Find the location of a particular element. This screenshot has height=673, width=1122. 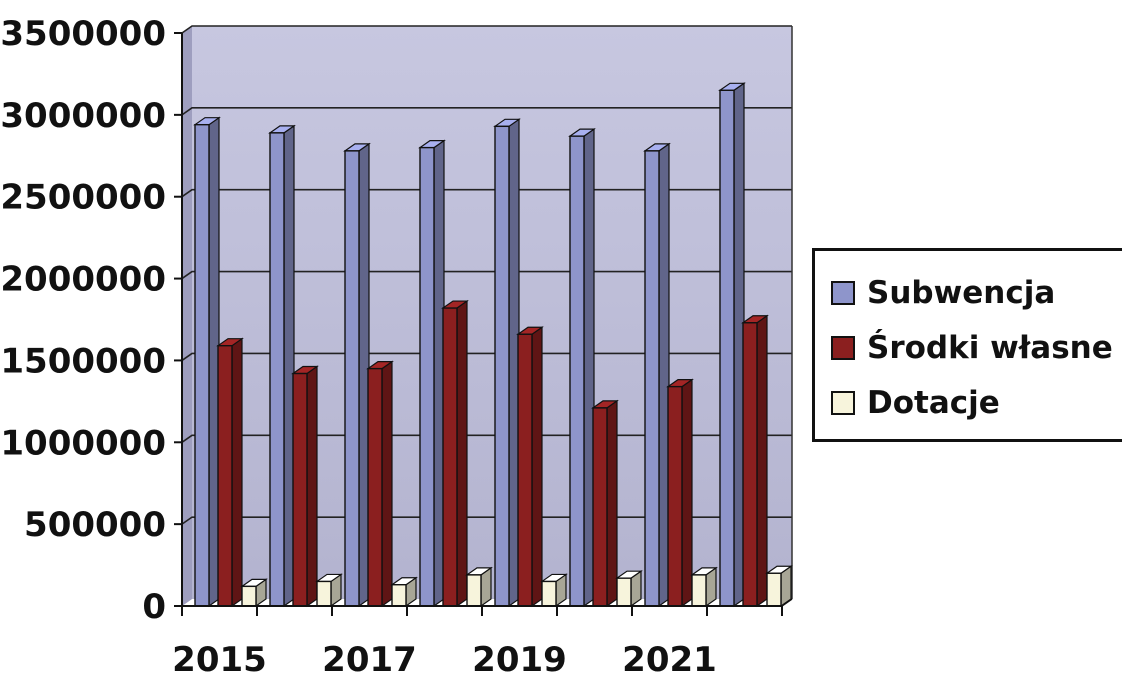

y-tick-label: 3500000 is located at coordinates (83, 34).